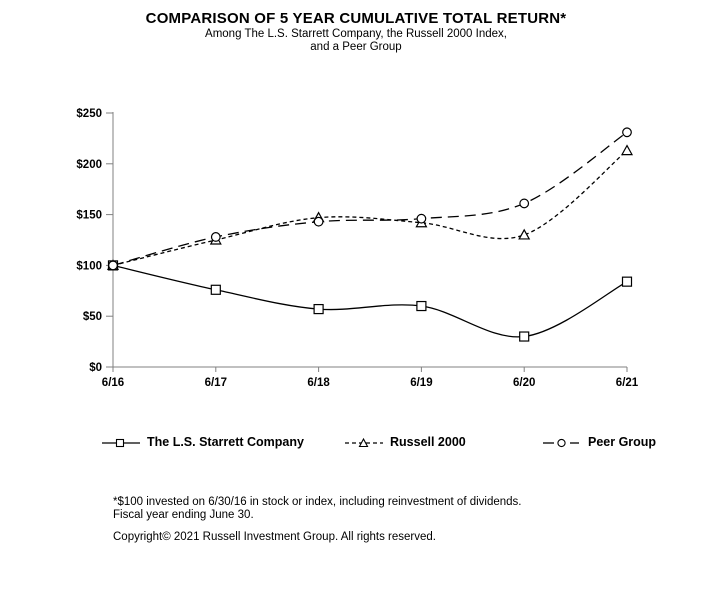 The height and width of the screenshot is (592, 712). What do you see at coordinates (370, 208) in the screenshot?
I see `series-line-triangle` at bounding box center [370, 208].